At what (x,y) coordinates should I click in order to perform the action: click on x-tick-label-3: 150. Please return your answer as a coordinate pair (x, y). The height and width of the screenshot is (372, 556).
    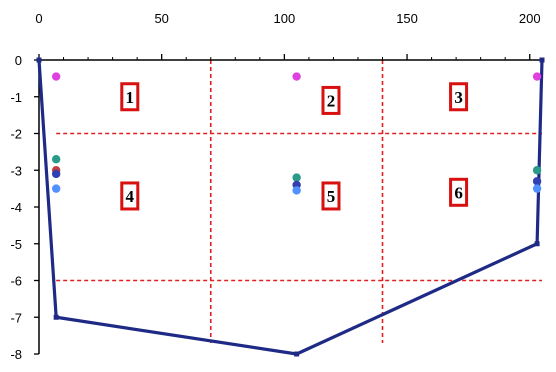
    Looking at the image, I should click on (407, 18).